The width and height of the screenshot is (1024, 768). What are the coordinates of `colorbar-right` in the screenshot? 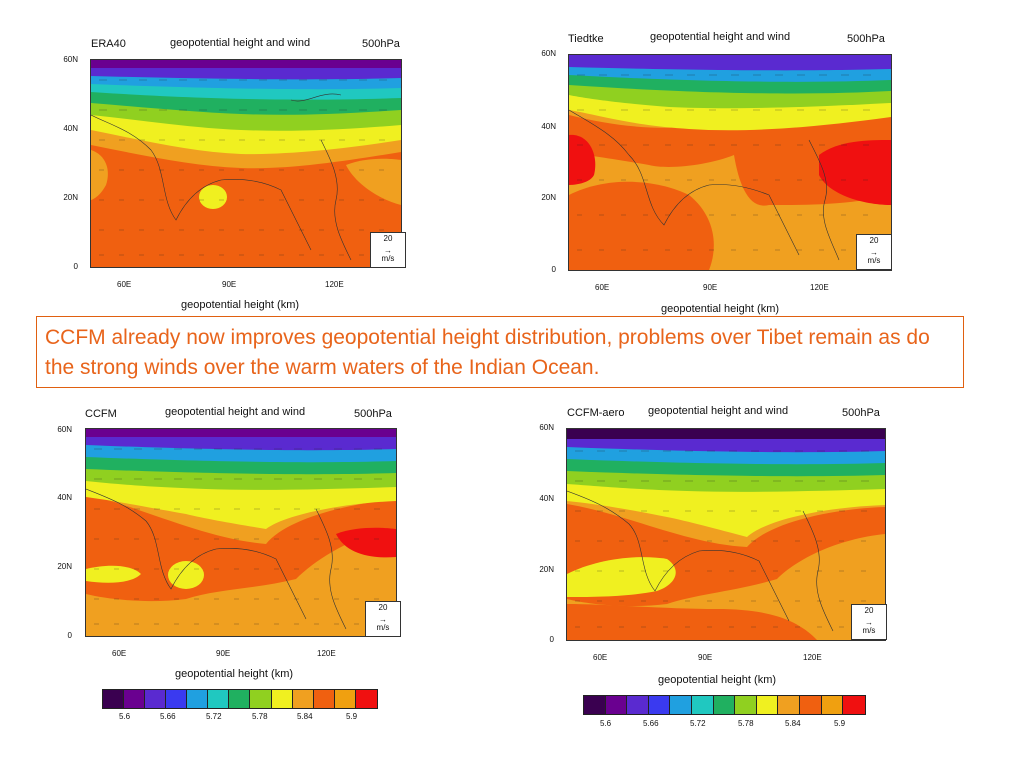 It's located at (724, 705).